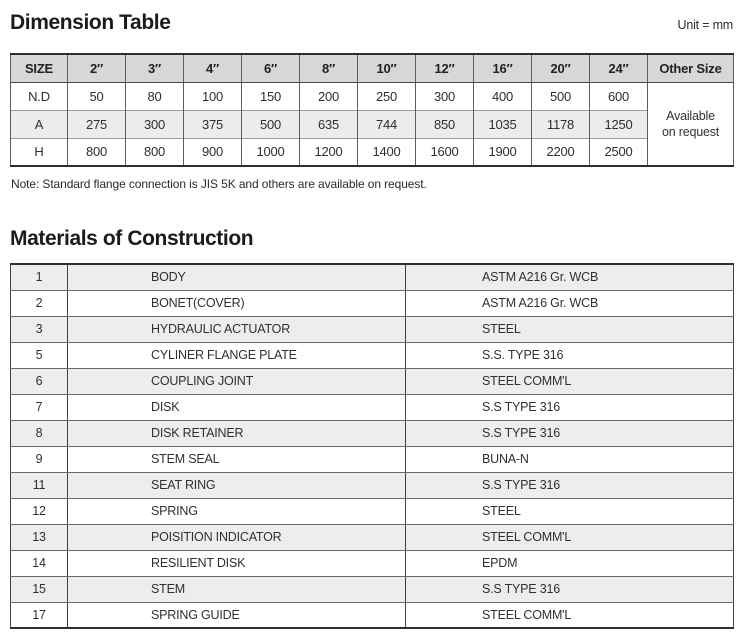  I want to click on material-row: 17 SPRING GUIDE STEEL COMM'L, so click(372, 615).